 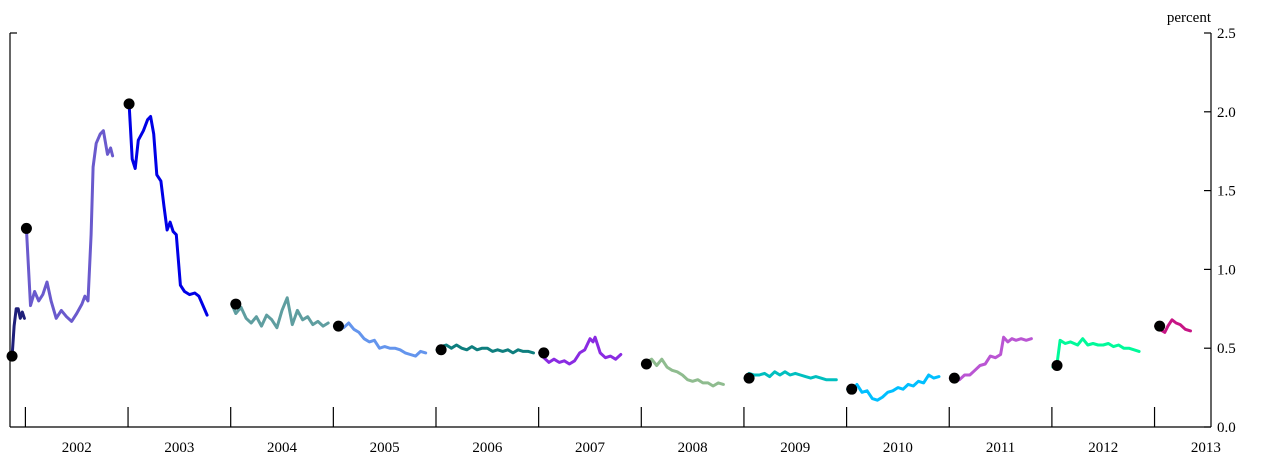 What do you see at coordinates (385, 448) in the screenshot?
I see `x-tick-label: 2005` at bounding box center [385, 448].